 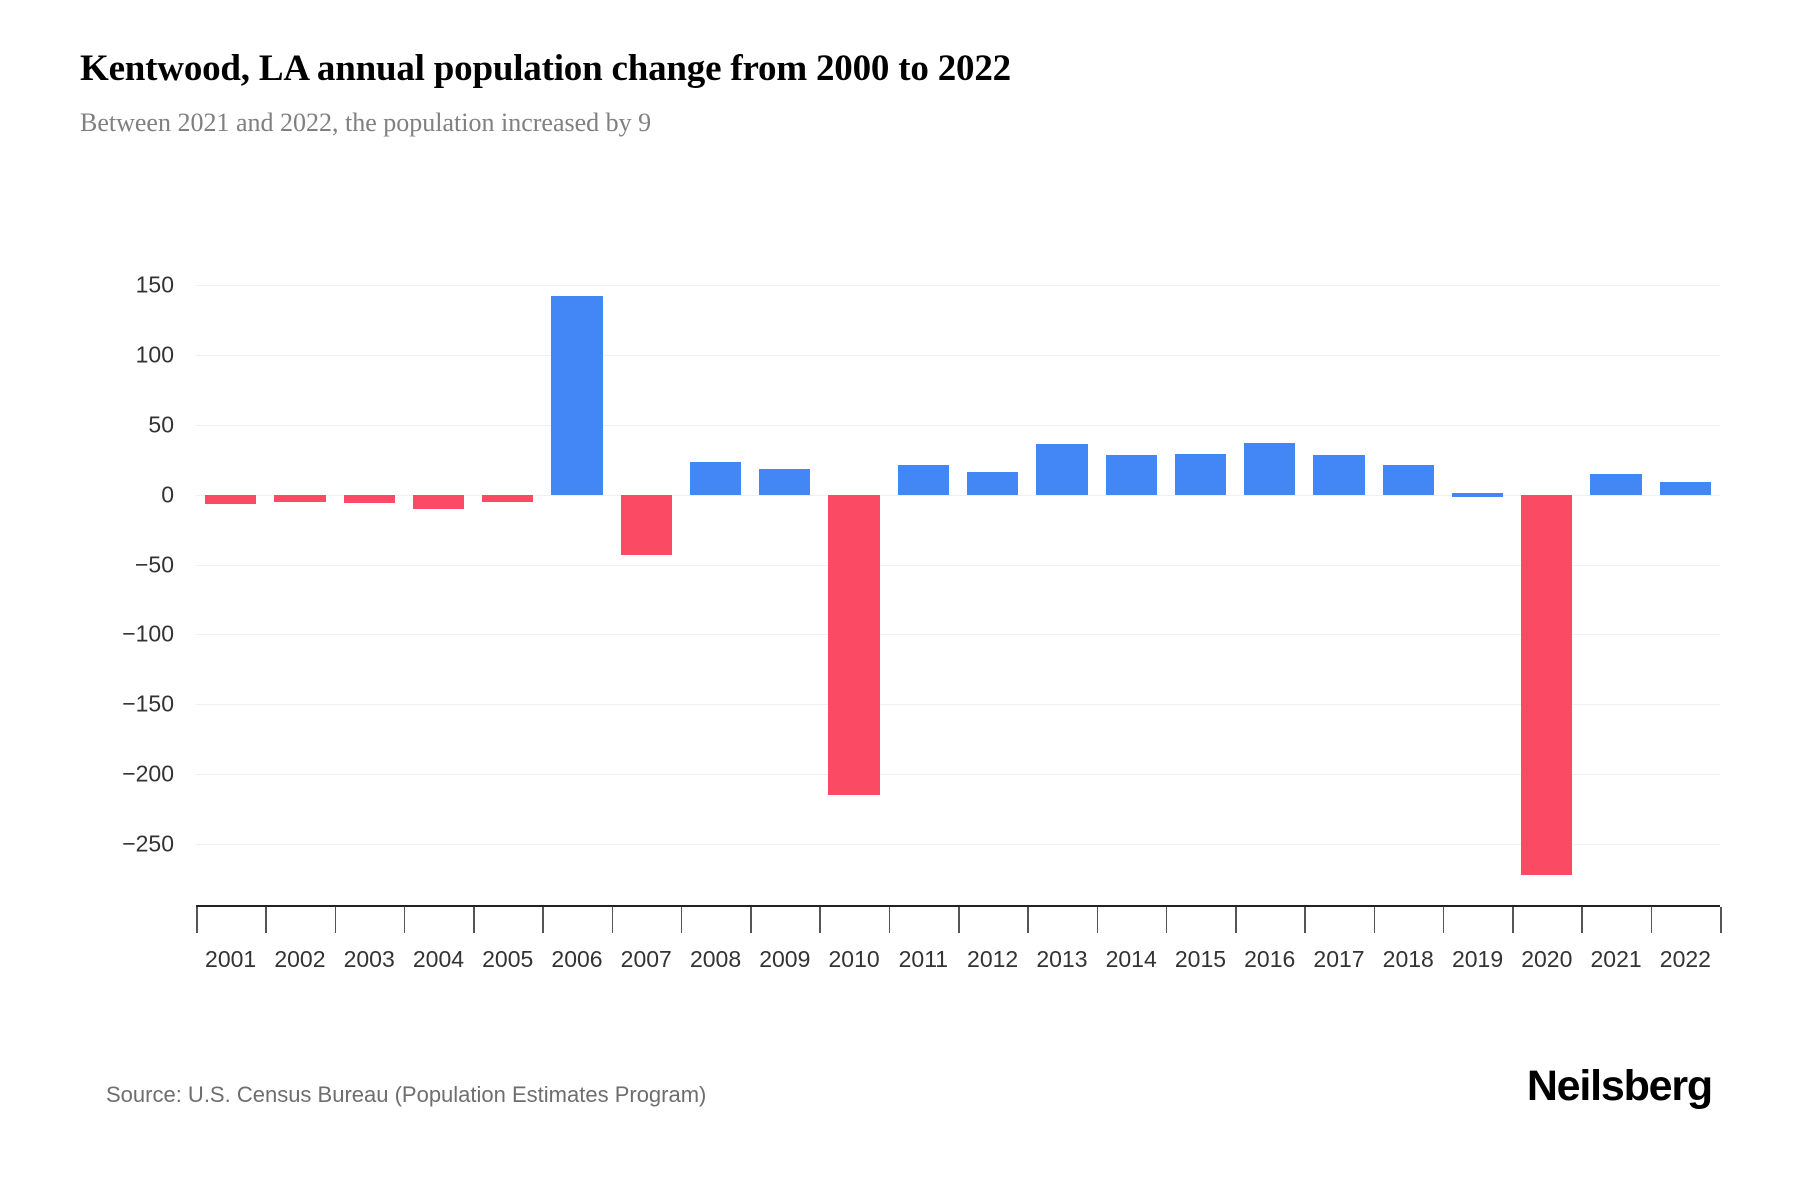 I want to click on y-axis-tick-label: 100, so click(x=154, y=354).